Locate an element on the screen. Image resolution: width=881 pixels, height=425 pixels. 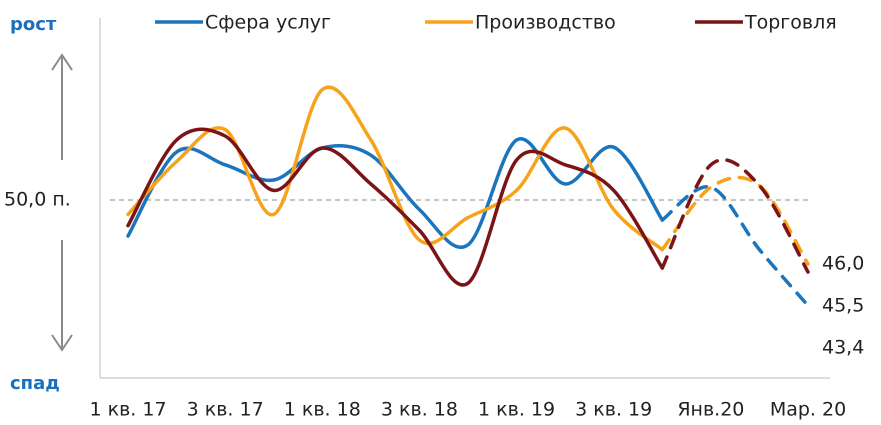
value-label: 43,4 is located at coordinates (843, 348).